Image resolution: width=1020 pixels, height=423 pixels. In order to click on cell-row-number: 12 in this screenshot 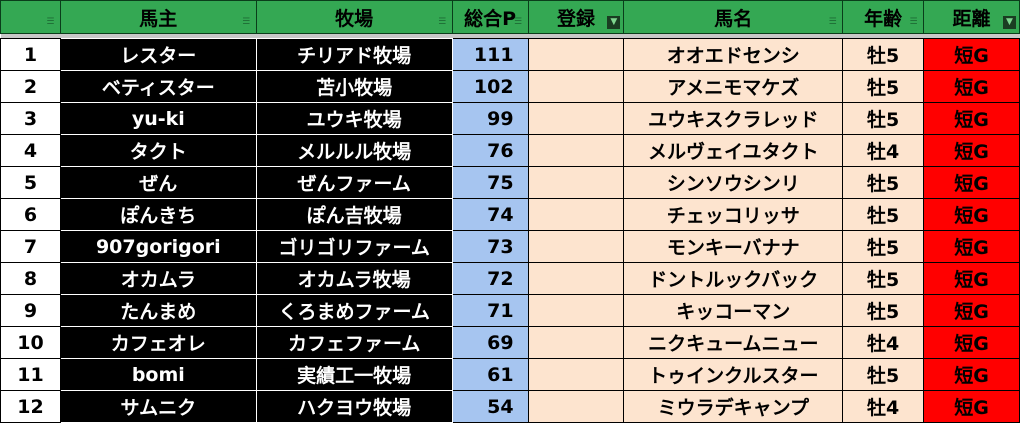, I will do `click(30, 406)`.